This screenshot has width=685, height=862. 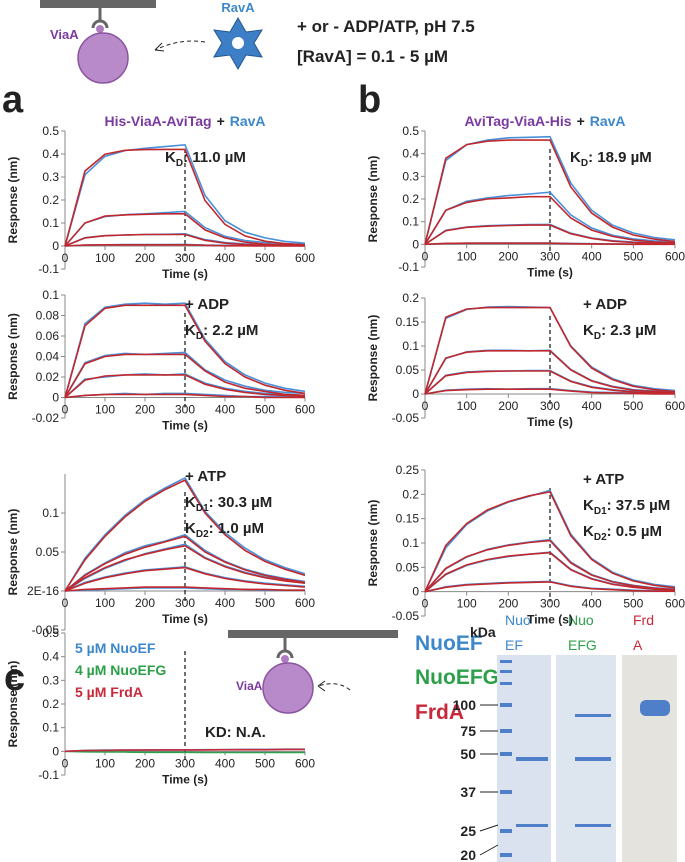 I want to click on annotation-subscript: D2, so click(x=202, y=534).